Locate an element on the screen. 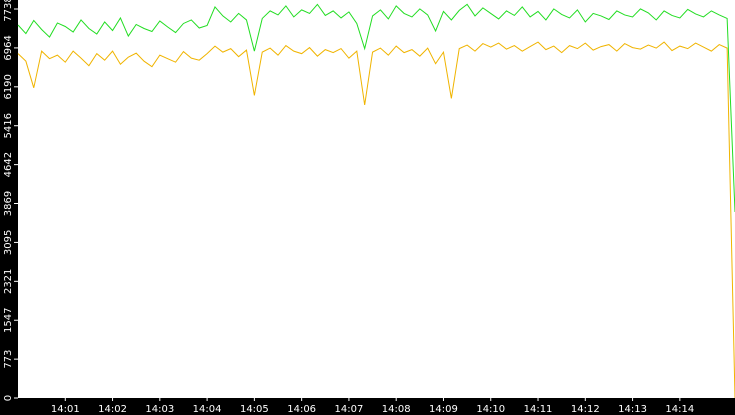 The width and height of the screenshot is (735, 415). y-tick-label: 4642 is located at coordinates (8, 164).